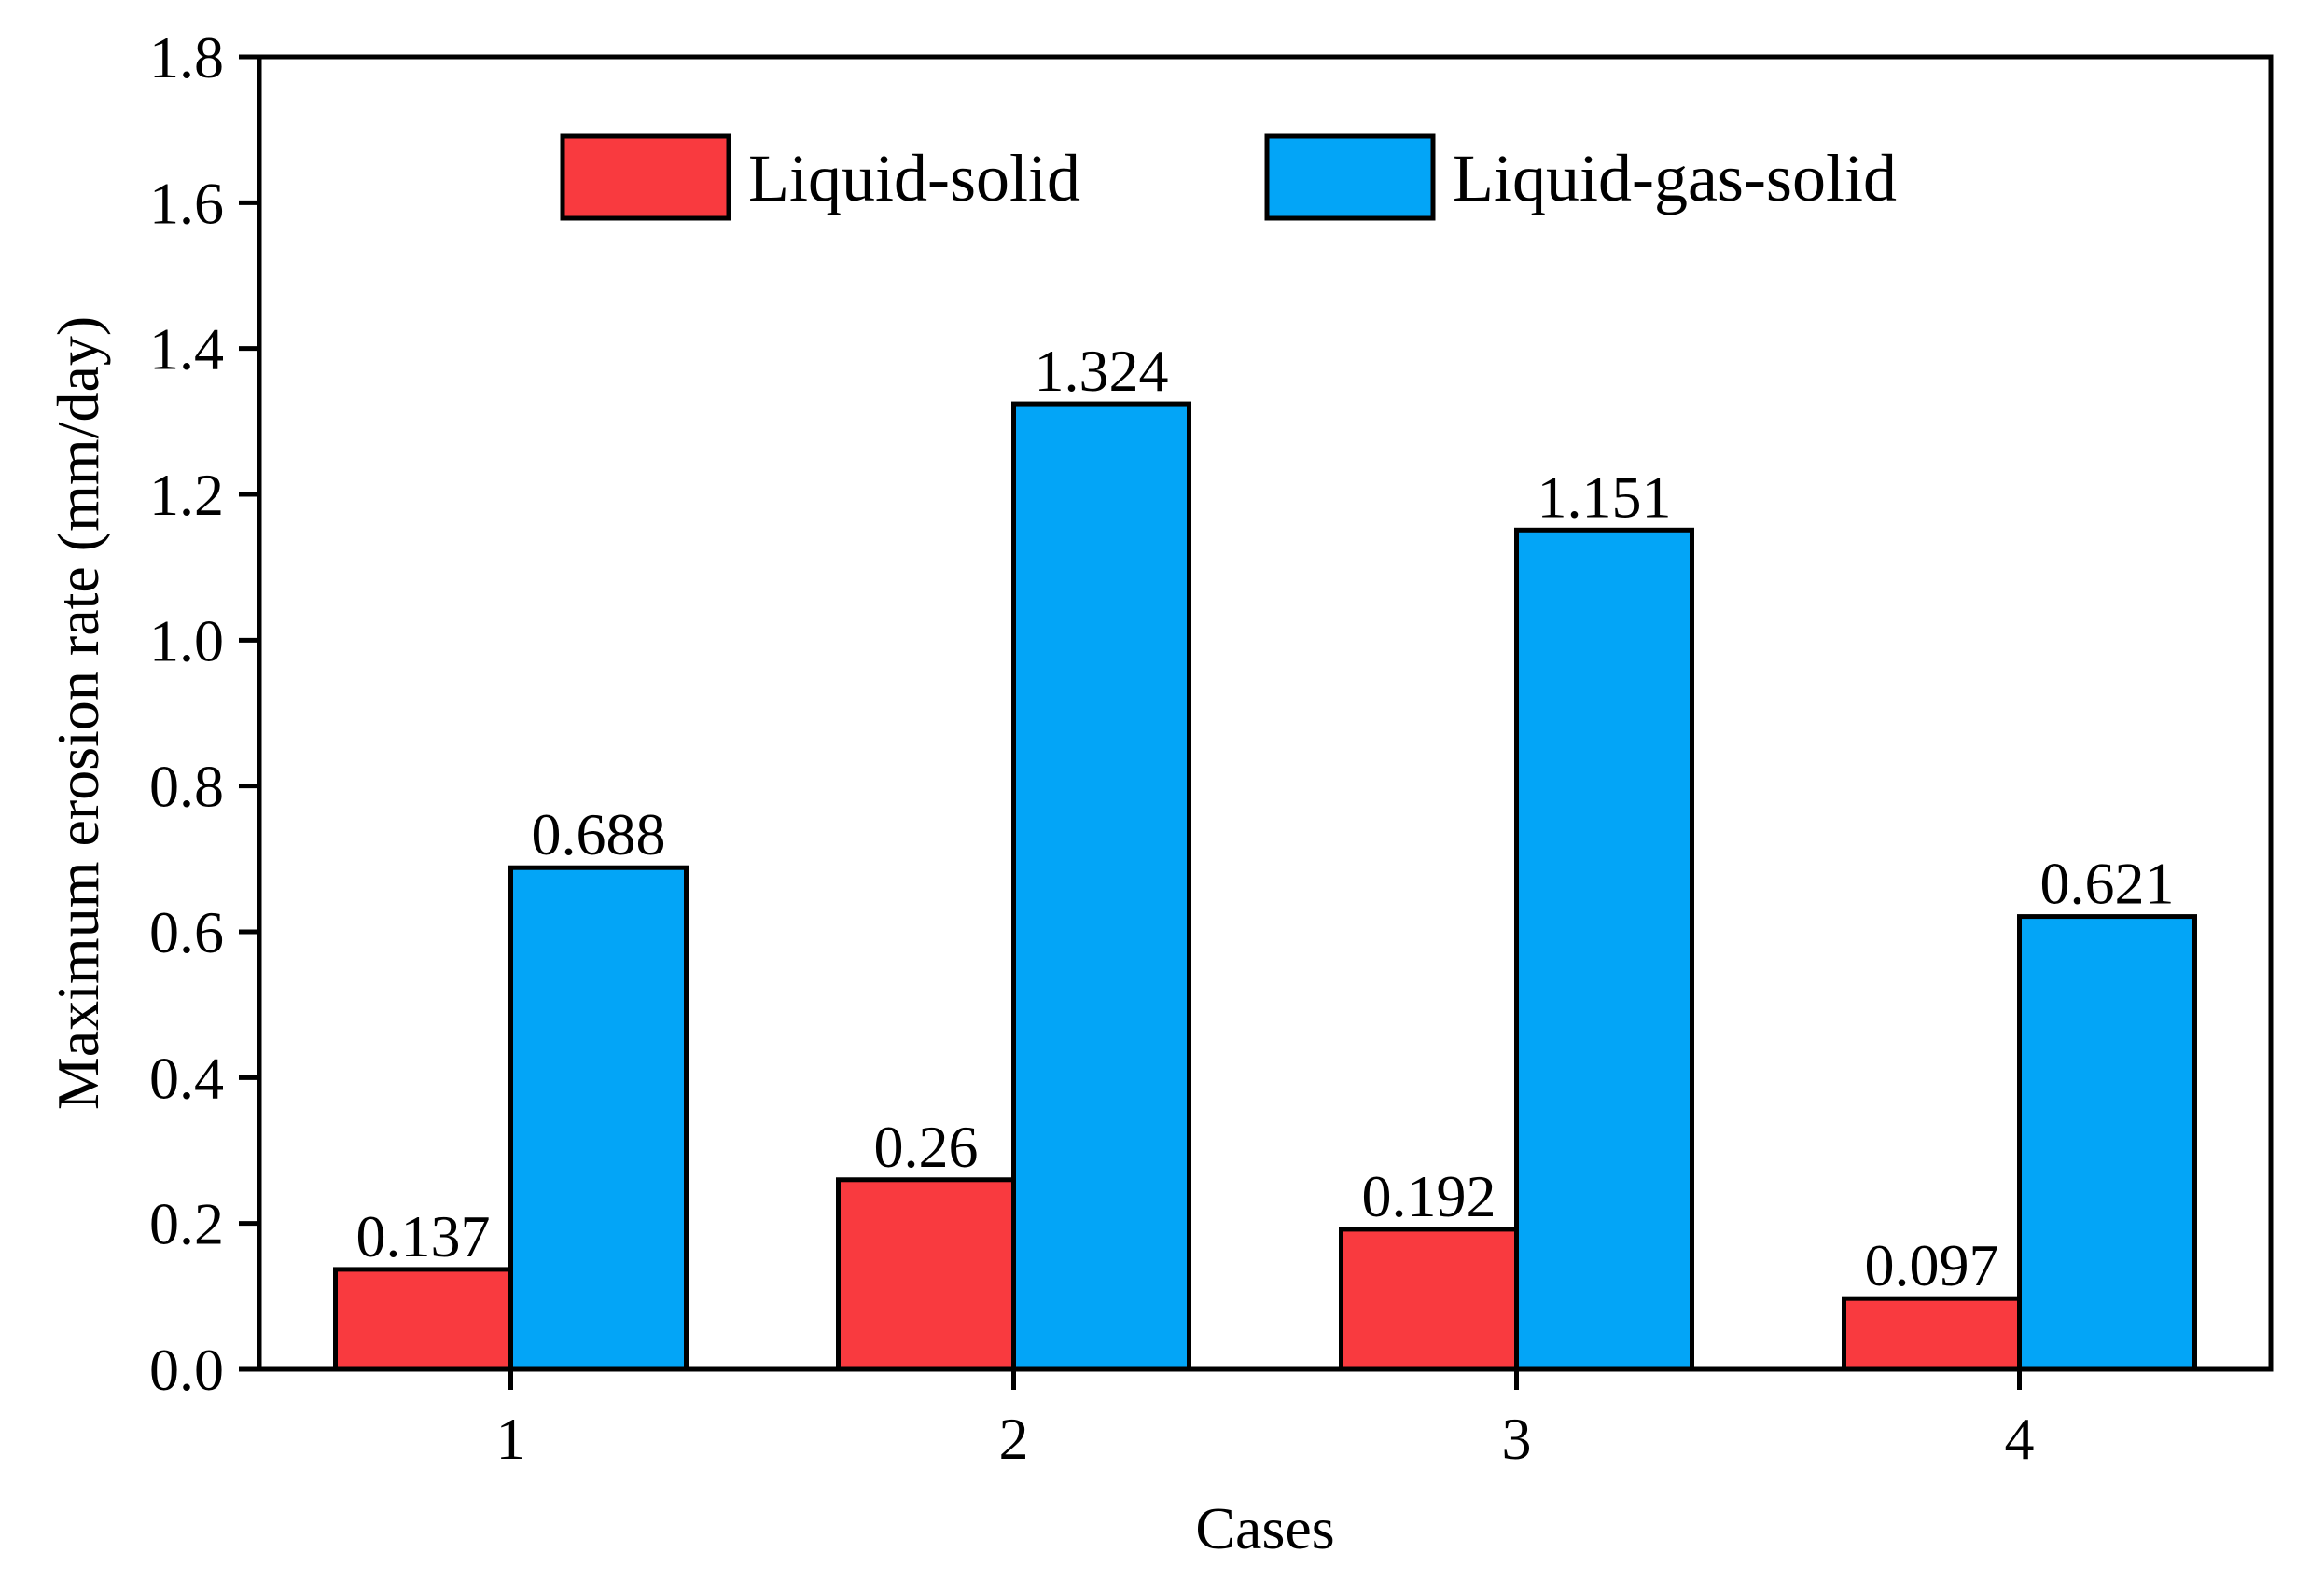 The width and height of the screenshot is (2324, 1581). I want to click on y-tick-label: 0.2, so click(186, 1224).